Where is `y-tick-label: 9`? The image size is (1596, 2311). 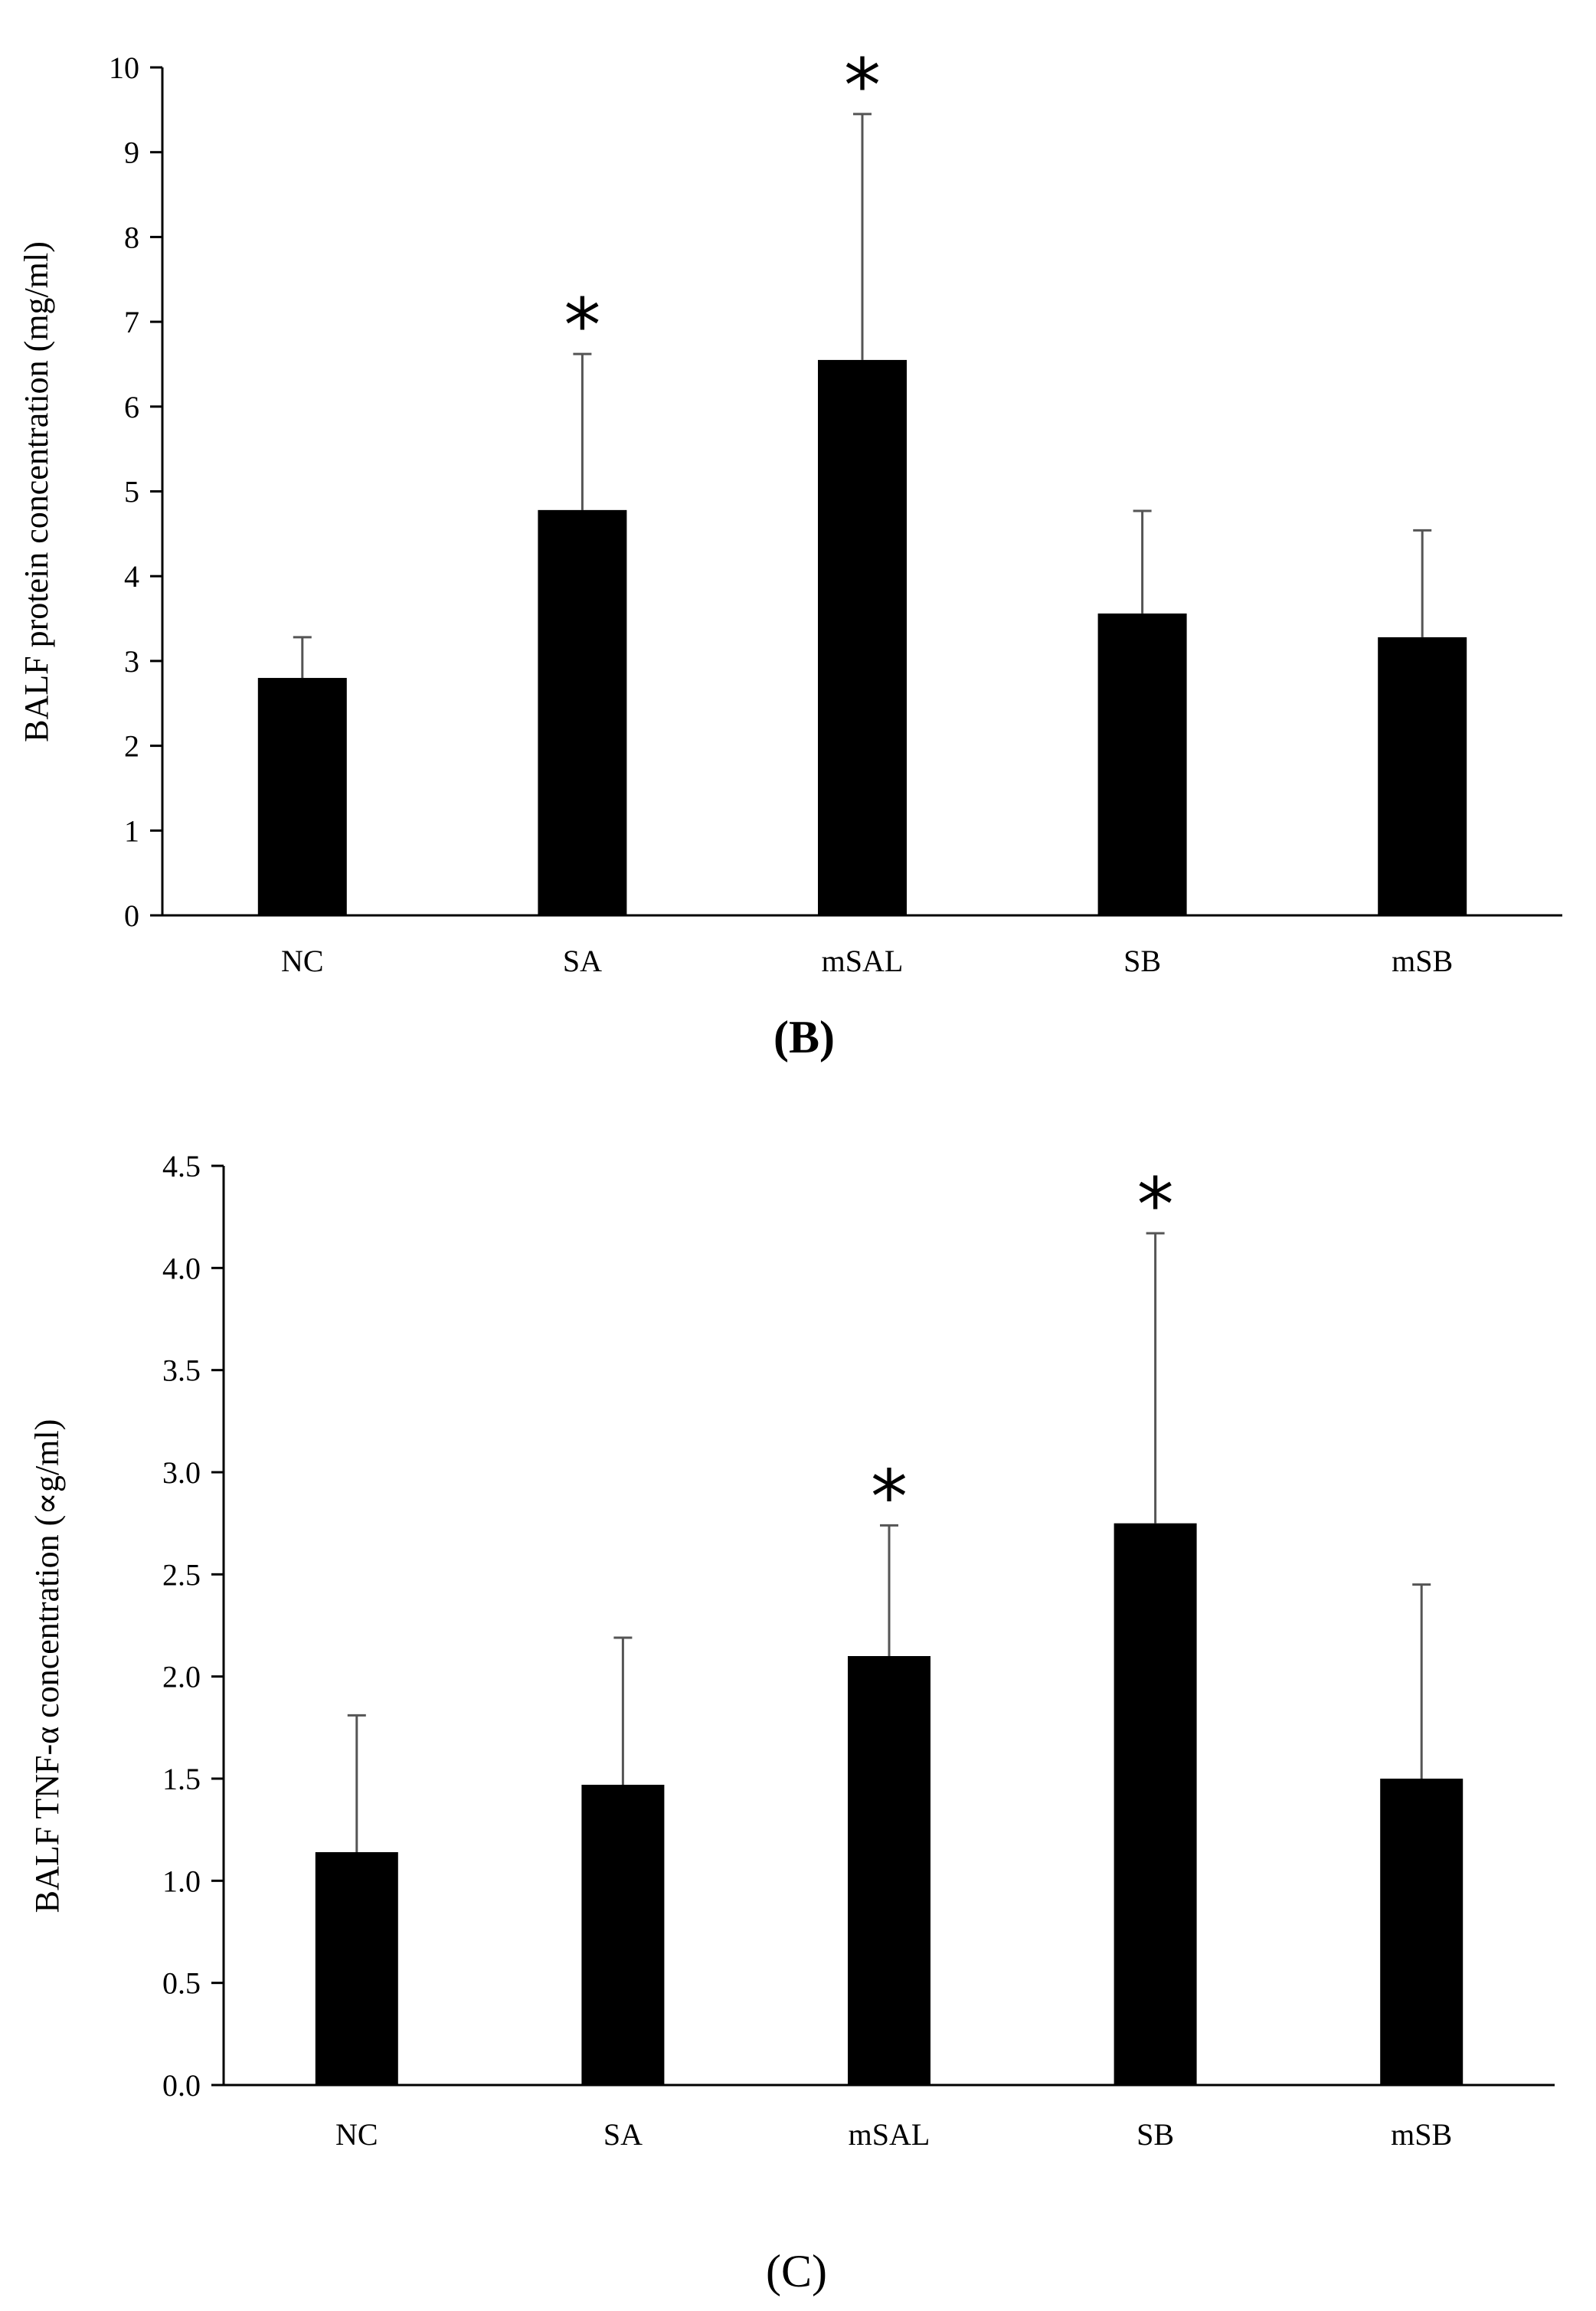 y-tick-label: 9 is located at coordinates (132, 153).